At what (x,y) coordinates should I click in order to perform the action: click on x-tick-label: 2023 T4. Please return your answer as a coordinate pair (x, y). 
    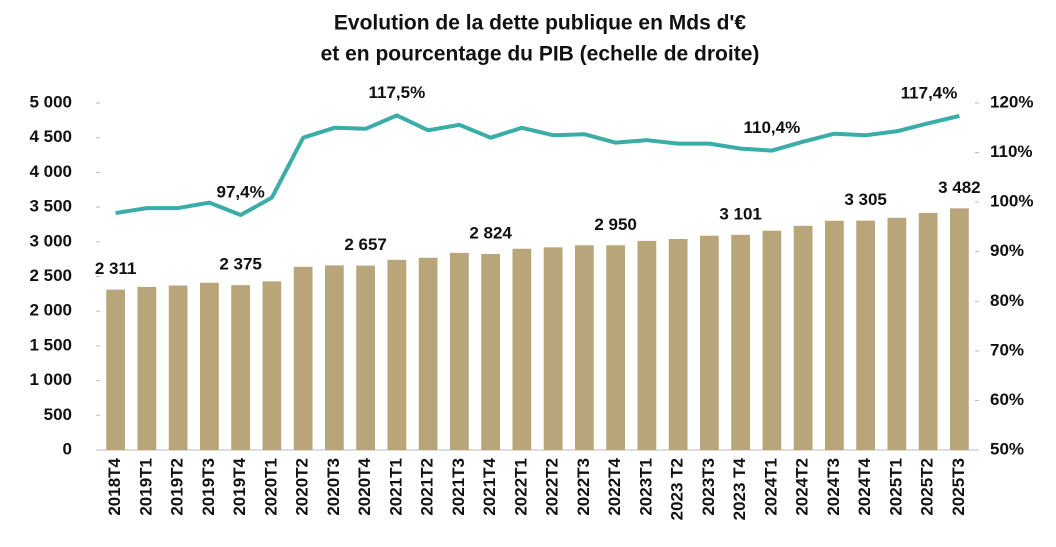
    Looking at the image, I should click on (739, 488).